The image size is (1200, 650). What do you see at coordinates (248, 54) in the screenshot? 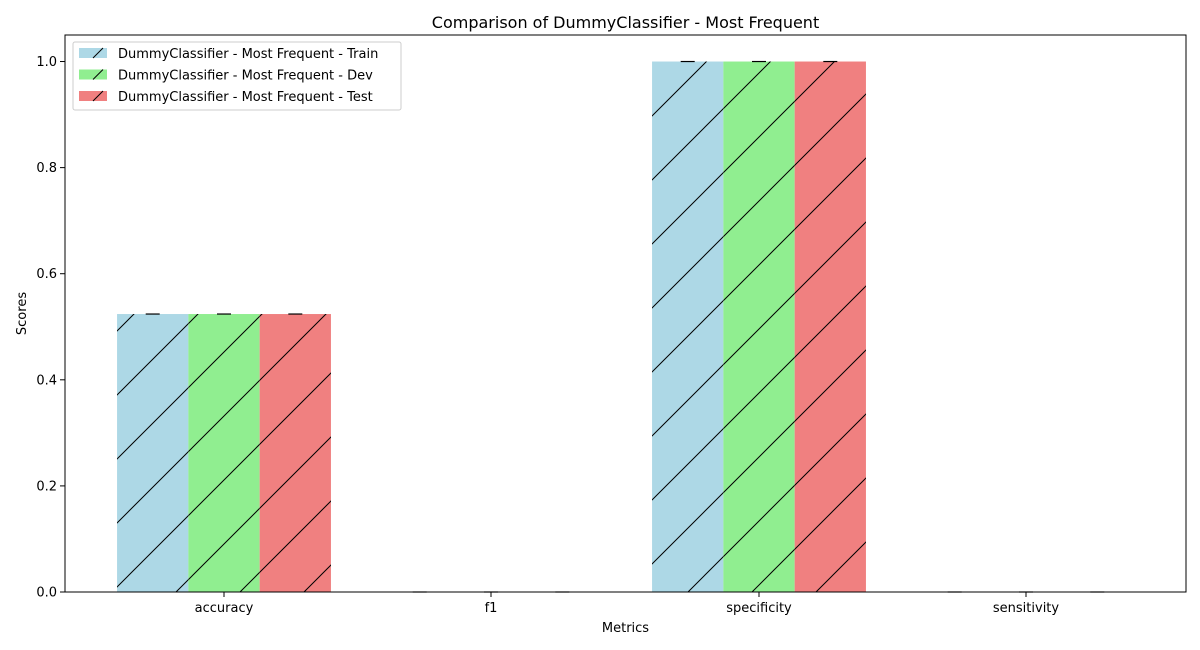
I see `legend-label-1: DummyClassifier - Most Frequent - Train` at bounding box center [248, 54].